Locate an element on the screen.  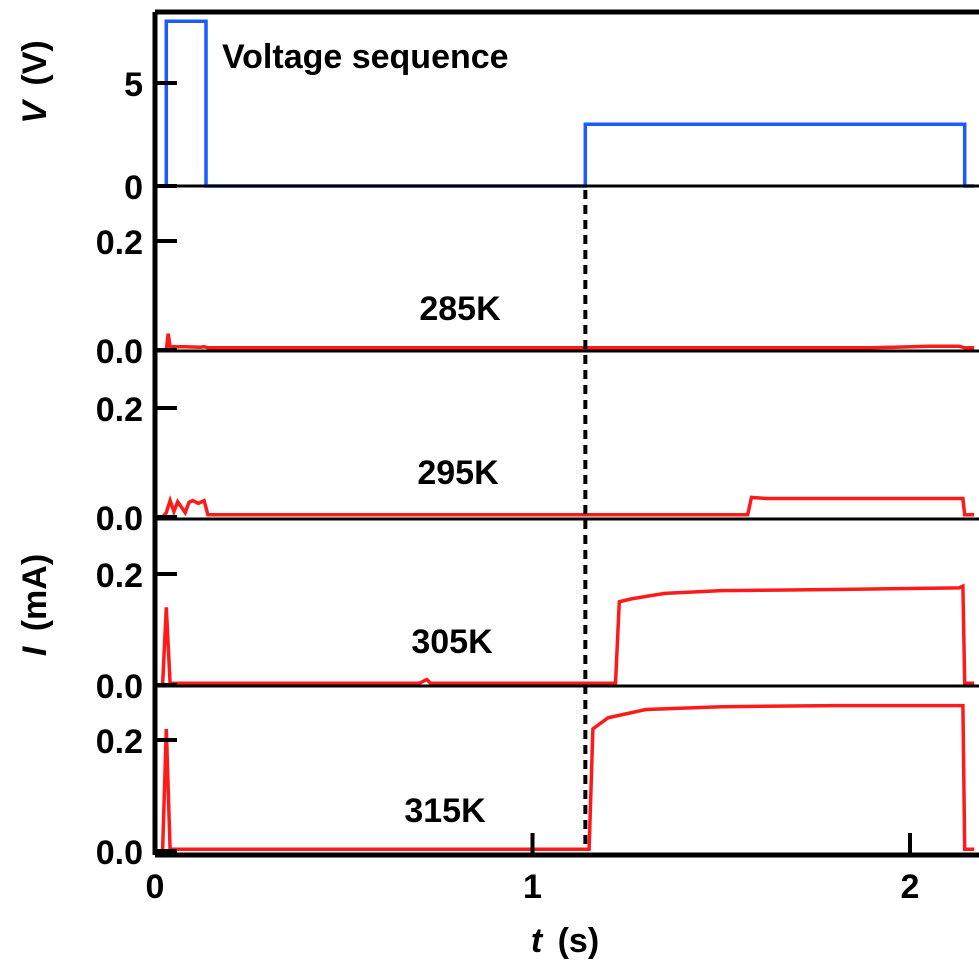
time-axis-unit: (s) is located at coordinates (579, 941).